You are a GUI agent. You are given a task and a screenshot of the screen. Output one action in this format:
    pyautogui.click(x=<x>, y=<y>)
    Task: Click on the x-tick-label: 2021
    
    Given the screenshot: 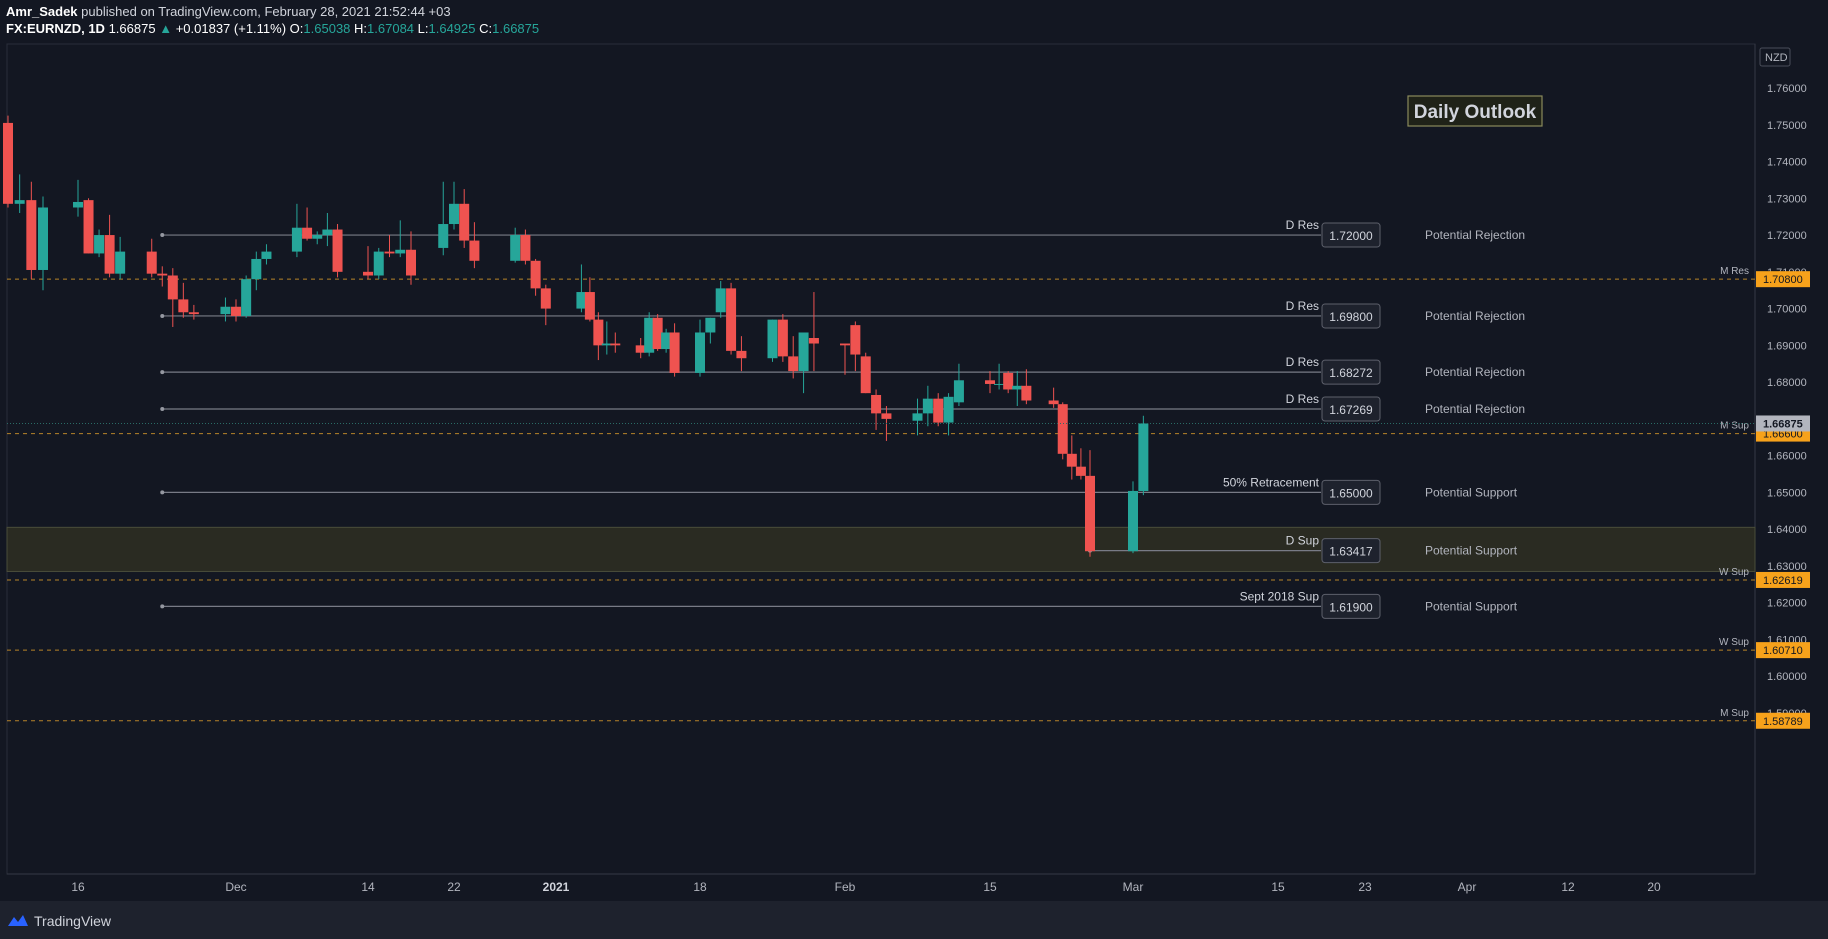 What is the action you would take?
    pyautogui.click(x=556, y=887)
    